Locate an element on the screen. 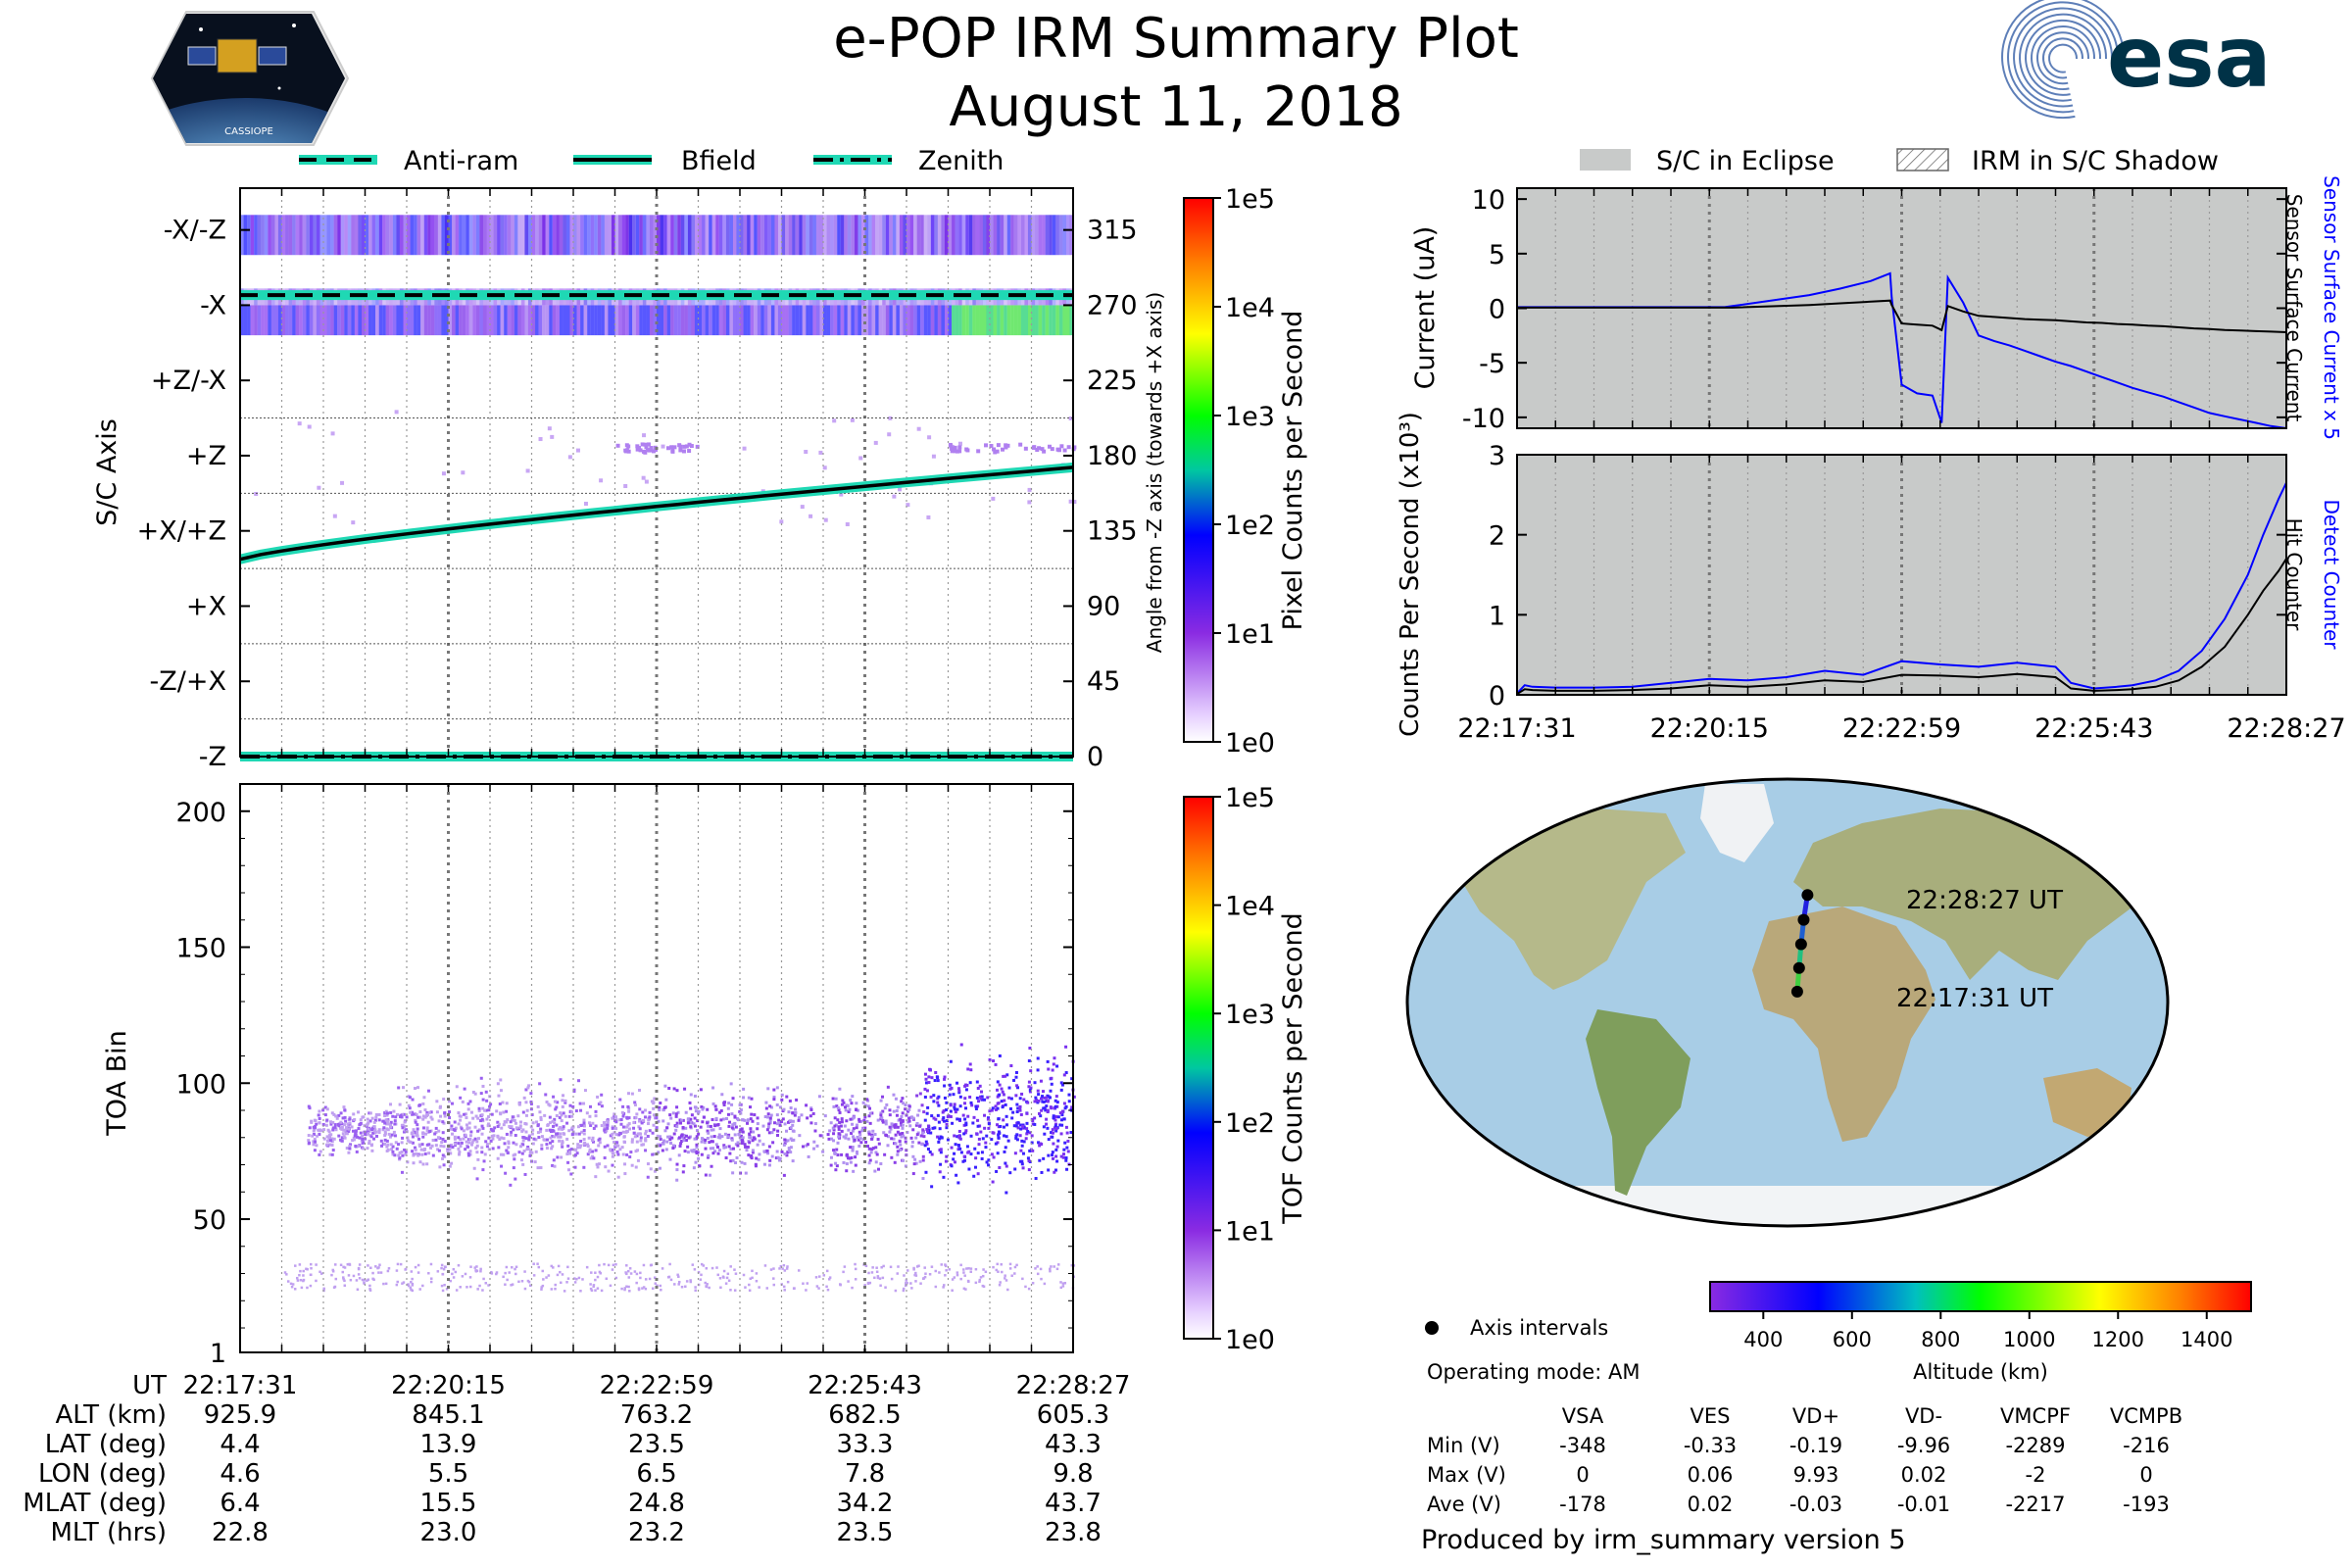 The image size is (2352, 1568). ephemeris-value: 23.2 is located at coordinates (656, 1532).